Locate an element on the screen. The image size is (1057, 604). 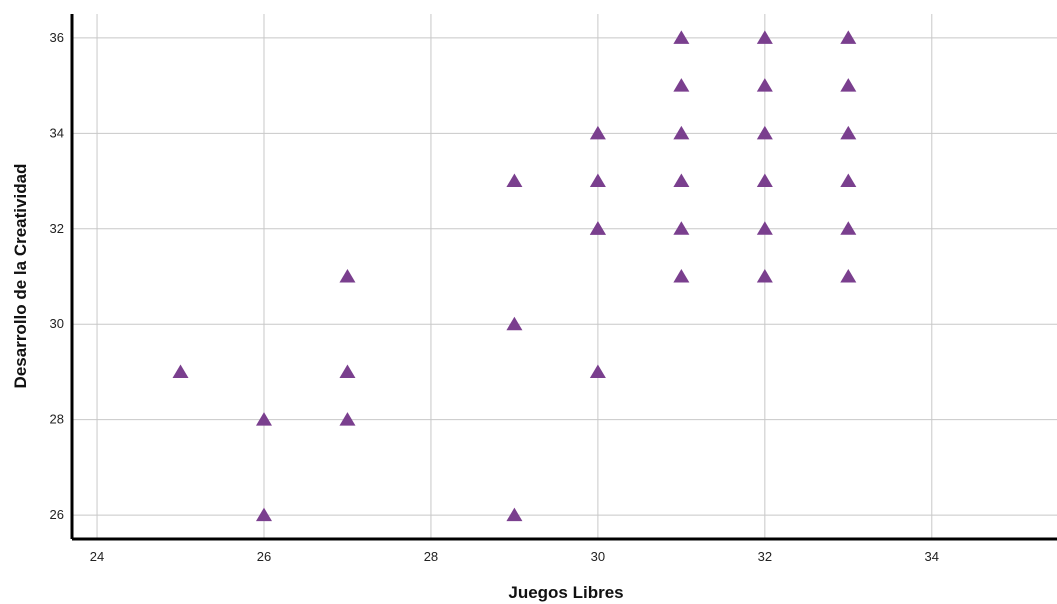
y-tick-label: 30 is located at coordinates (57, 323).